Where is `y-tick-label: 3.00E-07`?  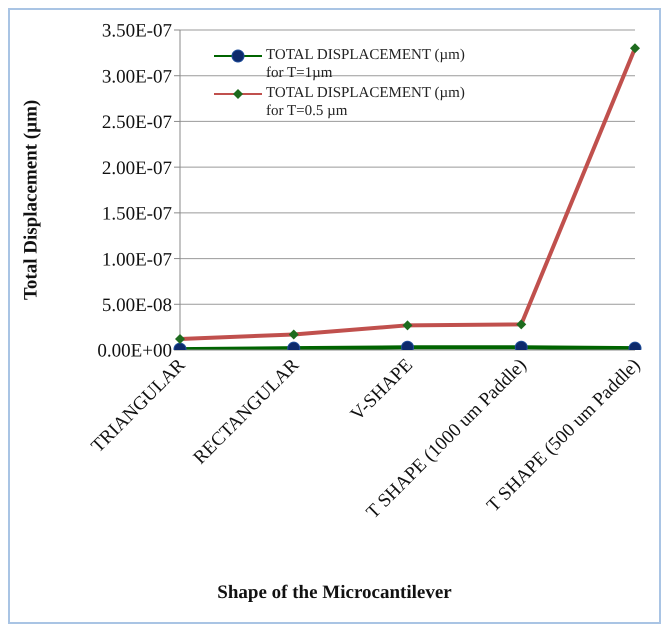 y-tick-label: 3.00E-07 is located at coordinates (137, 77).